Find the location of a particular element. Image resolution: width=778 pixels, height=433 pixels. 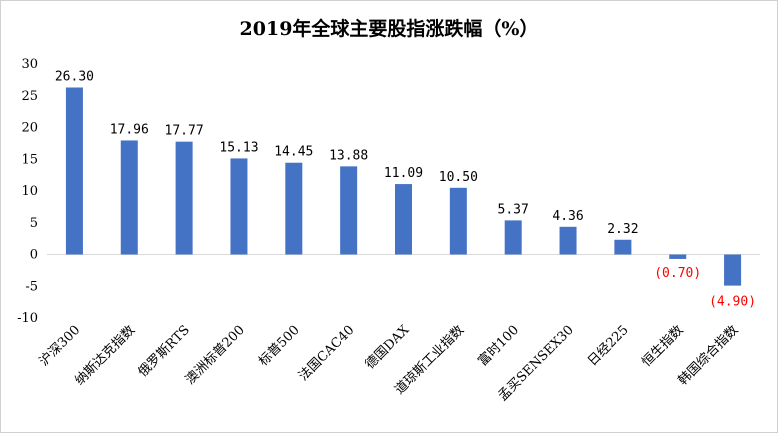

data-label: 13.88 is located at coordinates (348, 155).